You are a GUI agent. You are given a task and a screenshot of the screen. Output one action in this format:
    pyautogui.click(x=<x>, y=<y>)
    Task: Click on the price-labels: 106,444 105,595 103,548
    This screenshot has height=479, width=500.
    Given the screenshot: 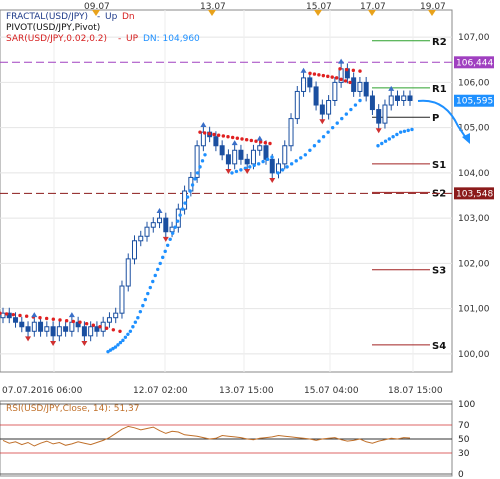 What is the action you would take?
    pyautogui.click(x=474, y=128)
    